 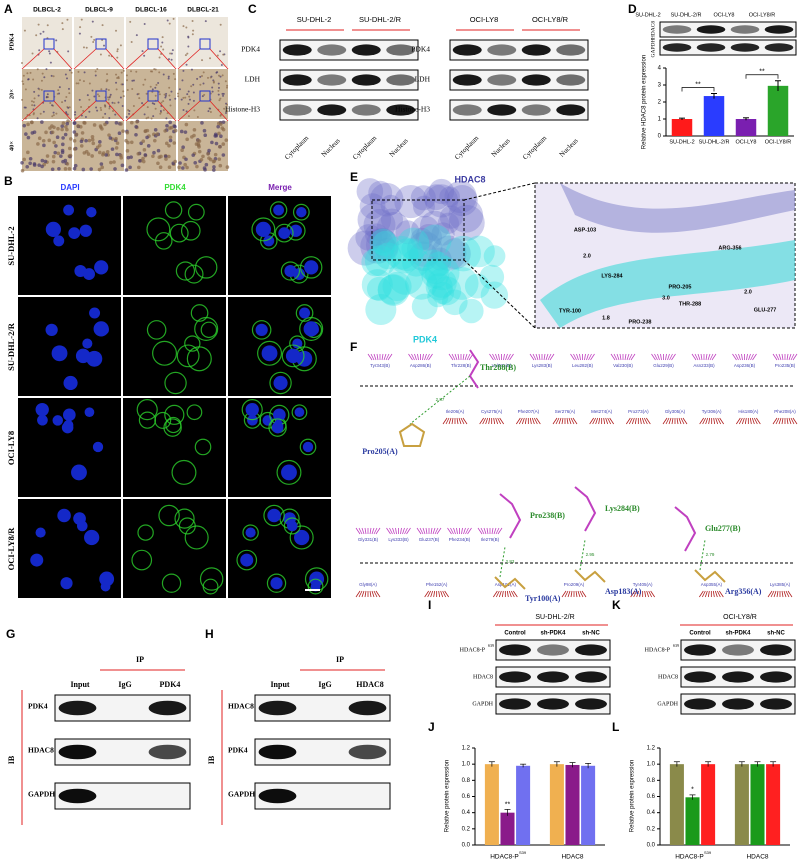 I want to click on protein-name: HDAC8, so click(x=469, y=179).